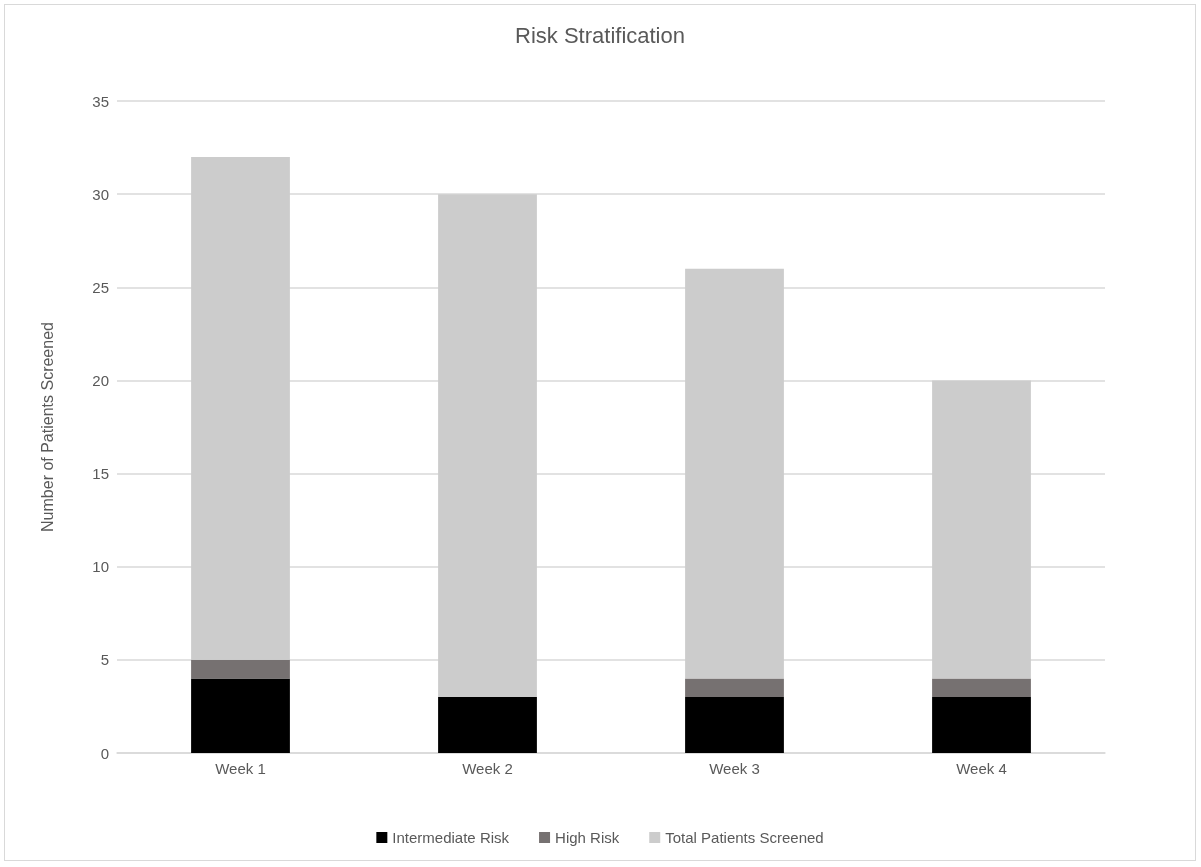 The height and width of the screenshot is (867, 1201). I want to click on x-tick-label: Week 3, so click(734, 768).